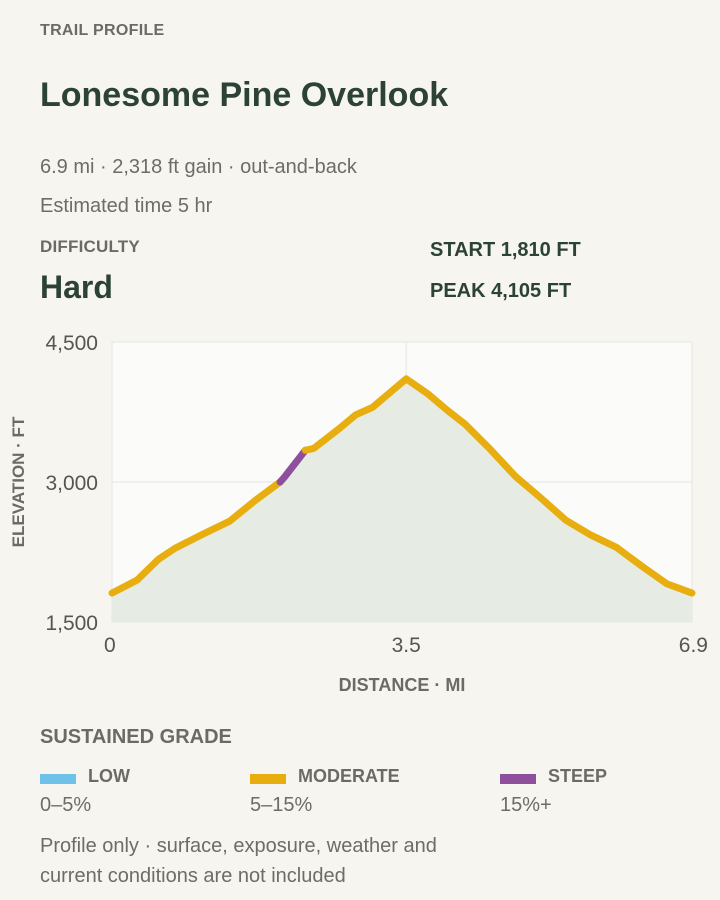 This screenshot has width=720, height=900. What do you see at coordinates (198, 167) in the screenshot?
I see `trail-meta: 6.9 mi · 2,318 ft gain · out-and-back` at bounding box center [198, 167].